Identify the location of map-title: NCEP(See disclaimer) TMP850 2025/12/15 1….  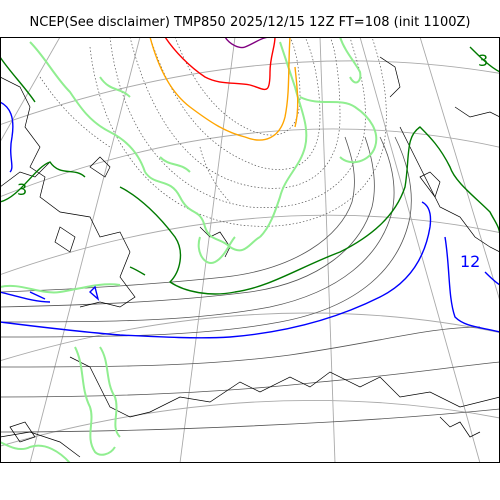
(250, 22).